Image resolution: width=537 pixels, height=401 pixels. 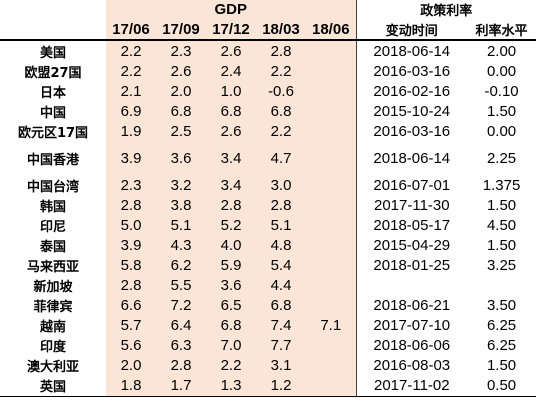 What do you see at coordinates (501, 158) in the screenshot?
I see `rate-level-cell: 2.25` at bounding box center [501, 158].